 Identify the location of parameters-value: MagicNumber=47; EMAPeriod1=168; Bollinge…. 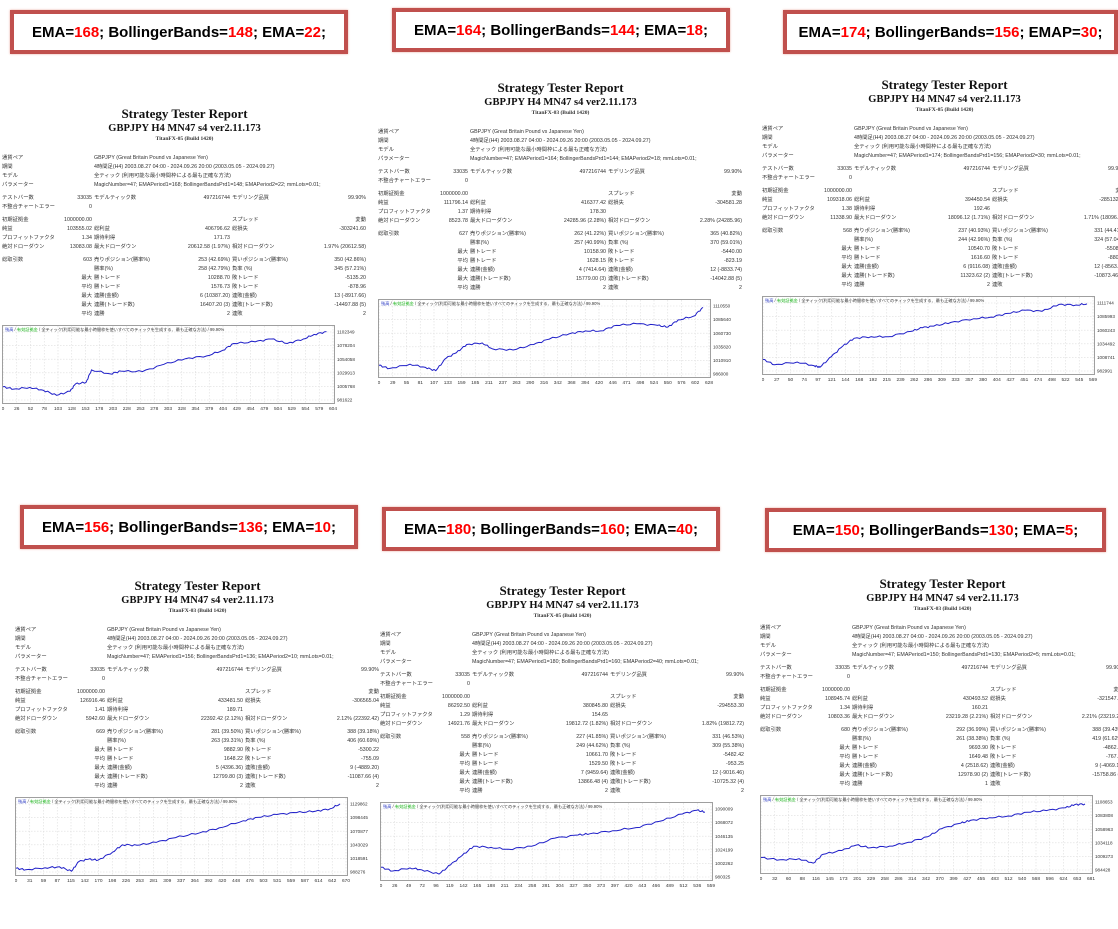
(207, 185).